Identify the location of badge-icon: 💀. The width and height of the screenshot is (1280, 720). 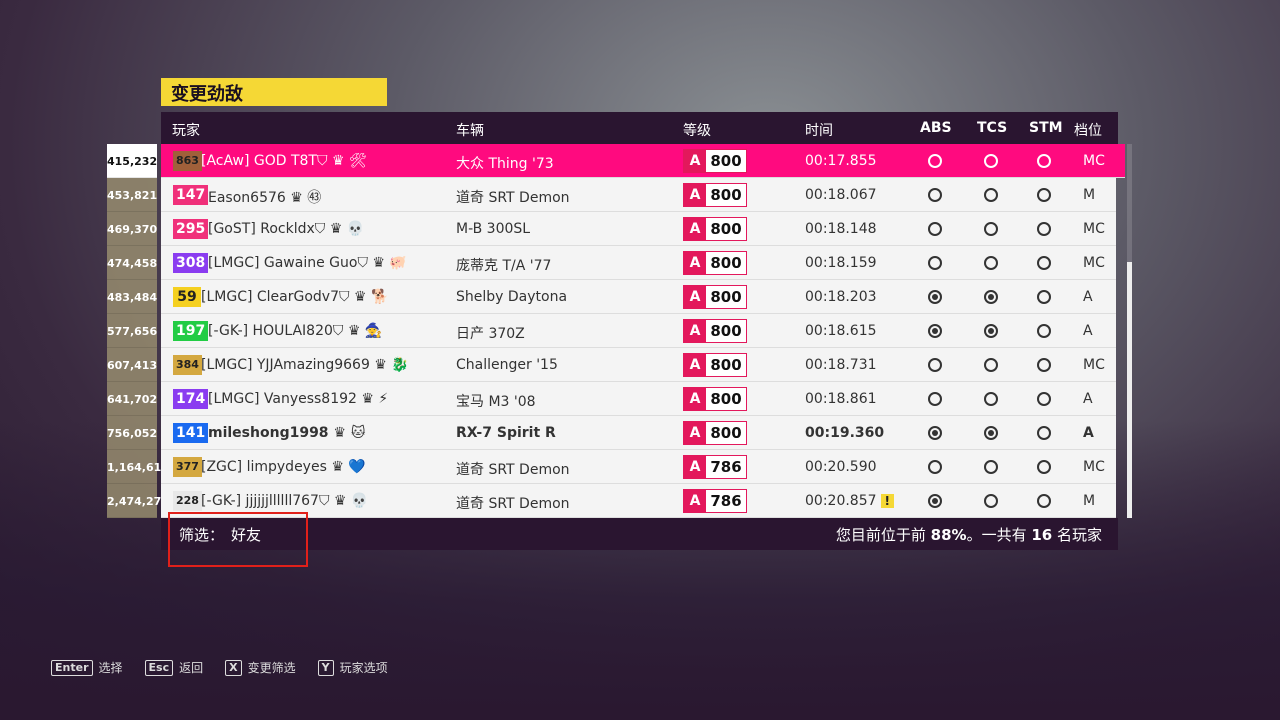
(355, 229).